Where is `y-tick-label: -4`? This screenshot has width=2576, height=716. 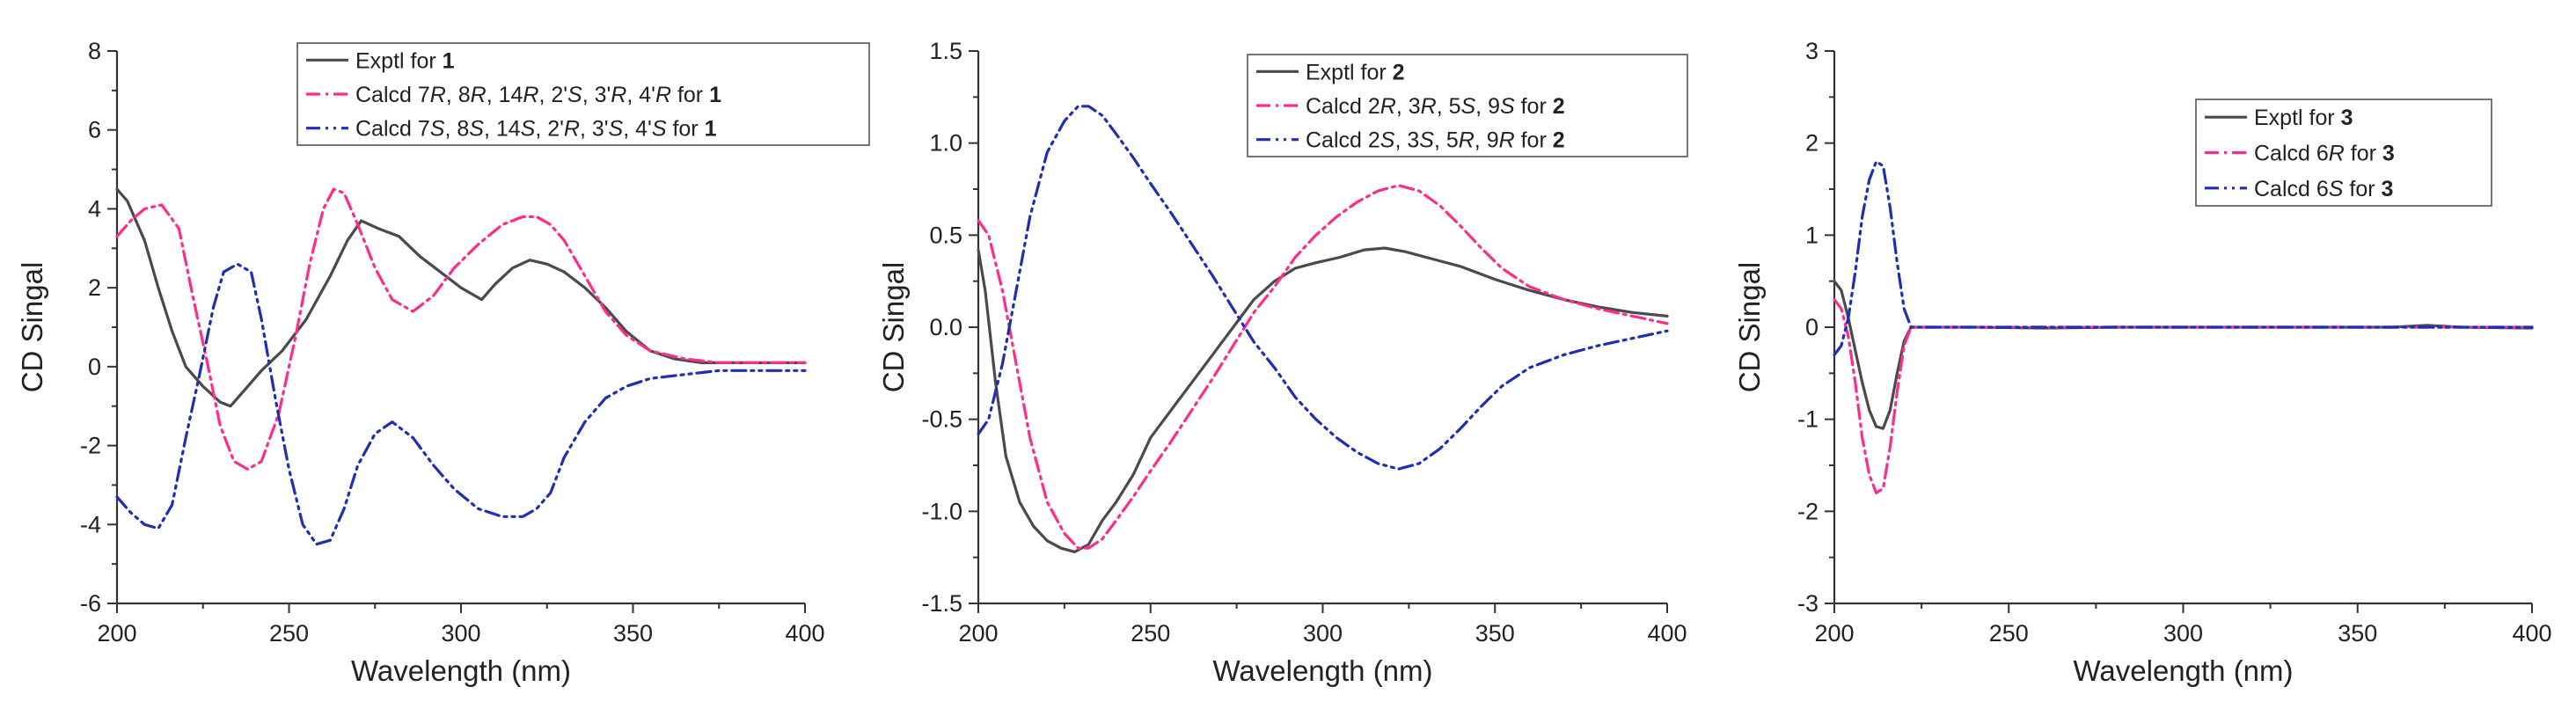 y-tick-label: -4 is located at coordinates (90, 524).